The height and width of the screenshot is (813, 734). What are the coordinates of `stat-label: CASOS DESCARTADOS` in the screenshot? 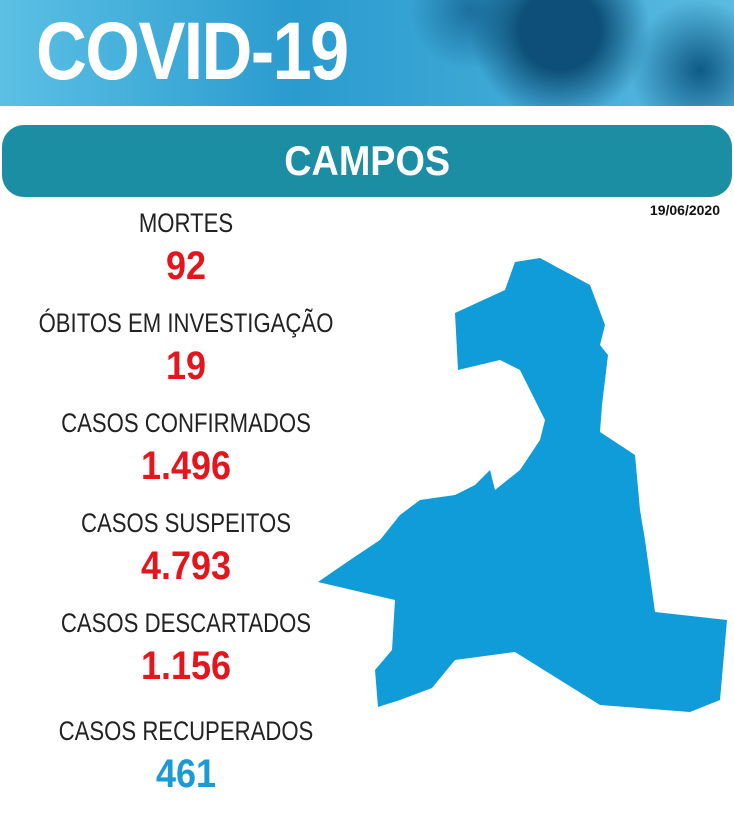 It's located at (186, 623).